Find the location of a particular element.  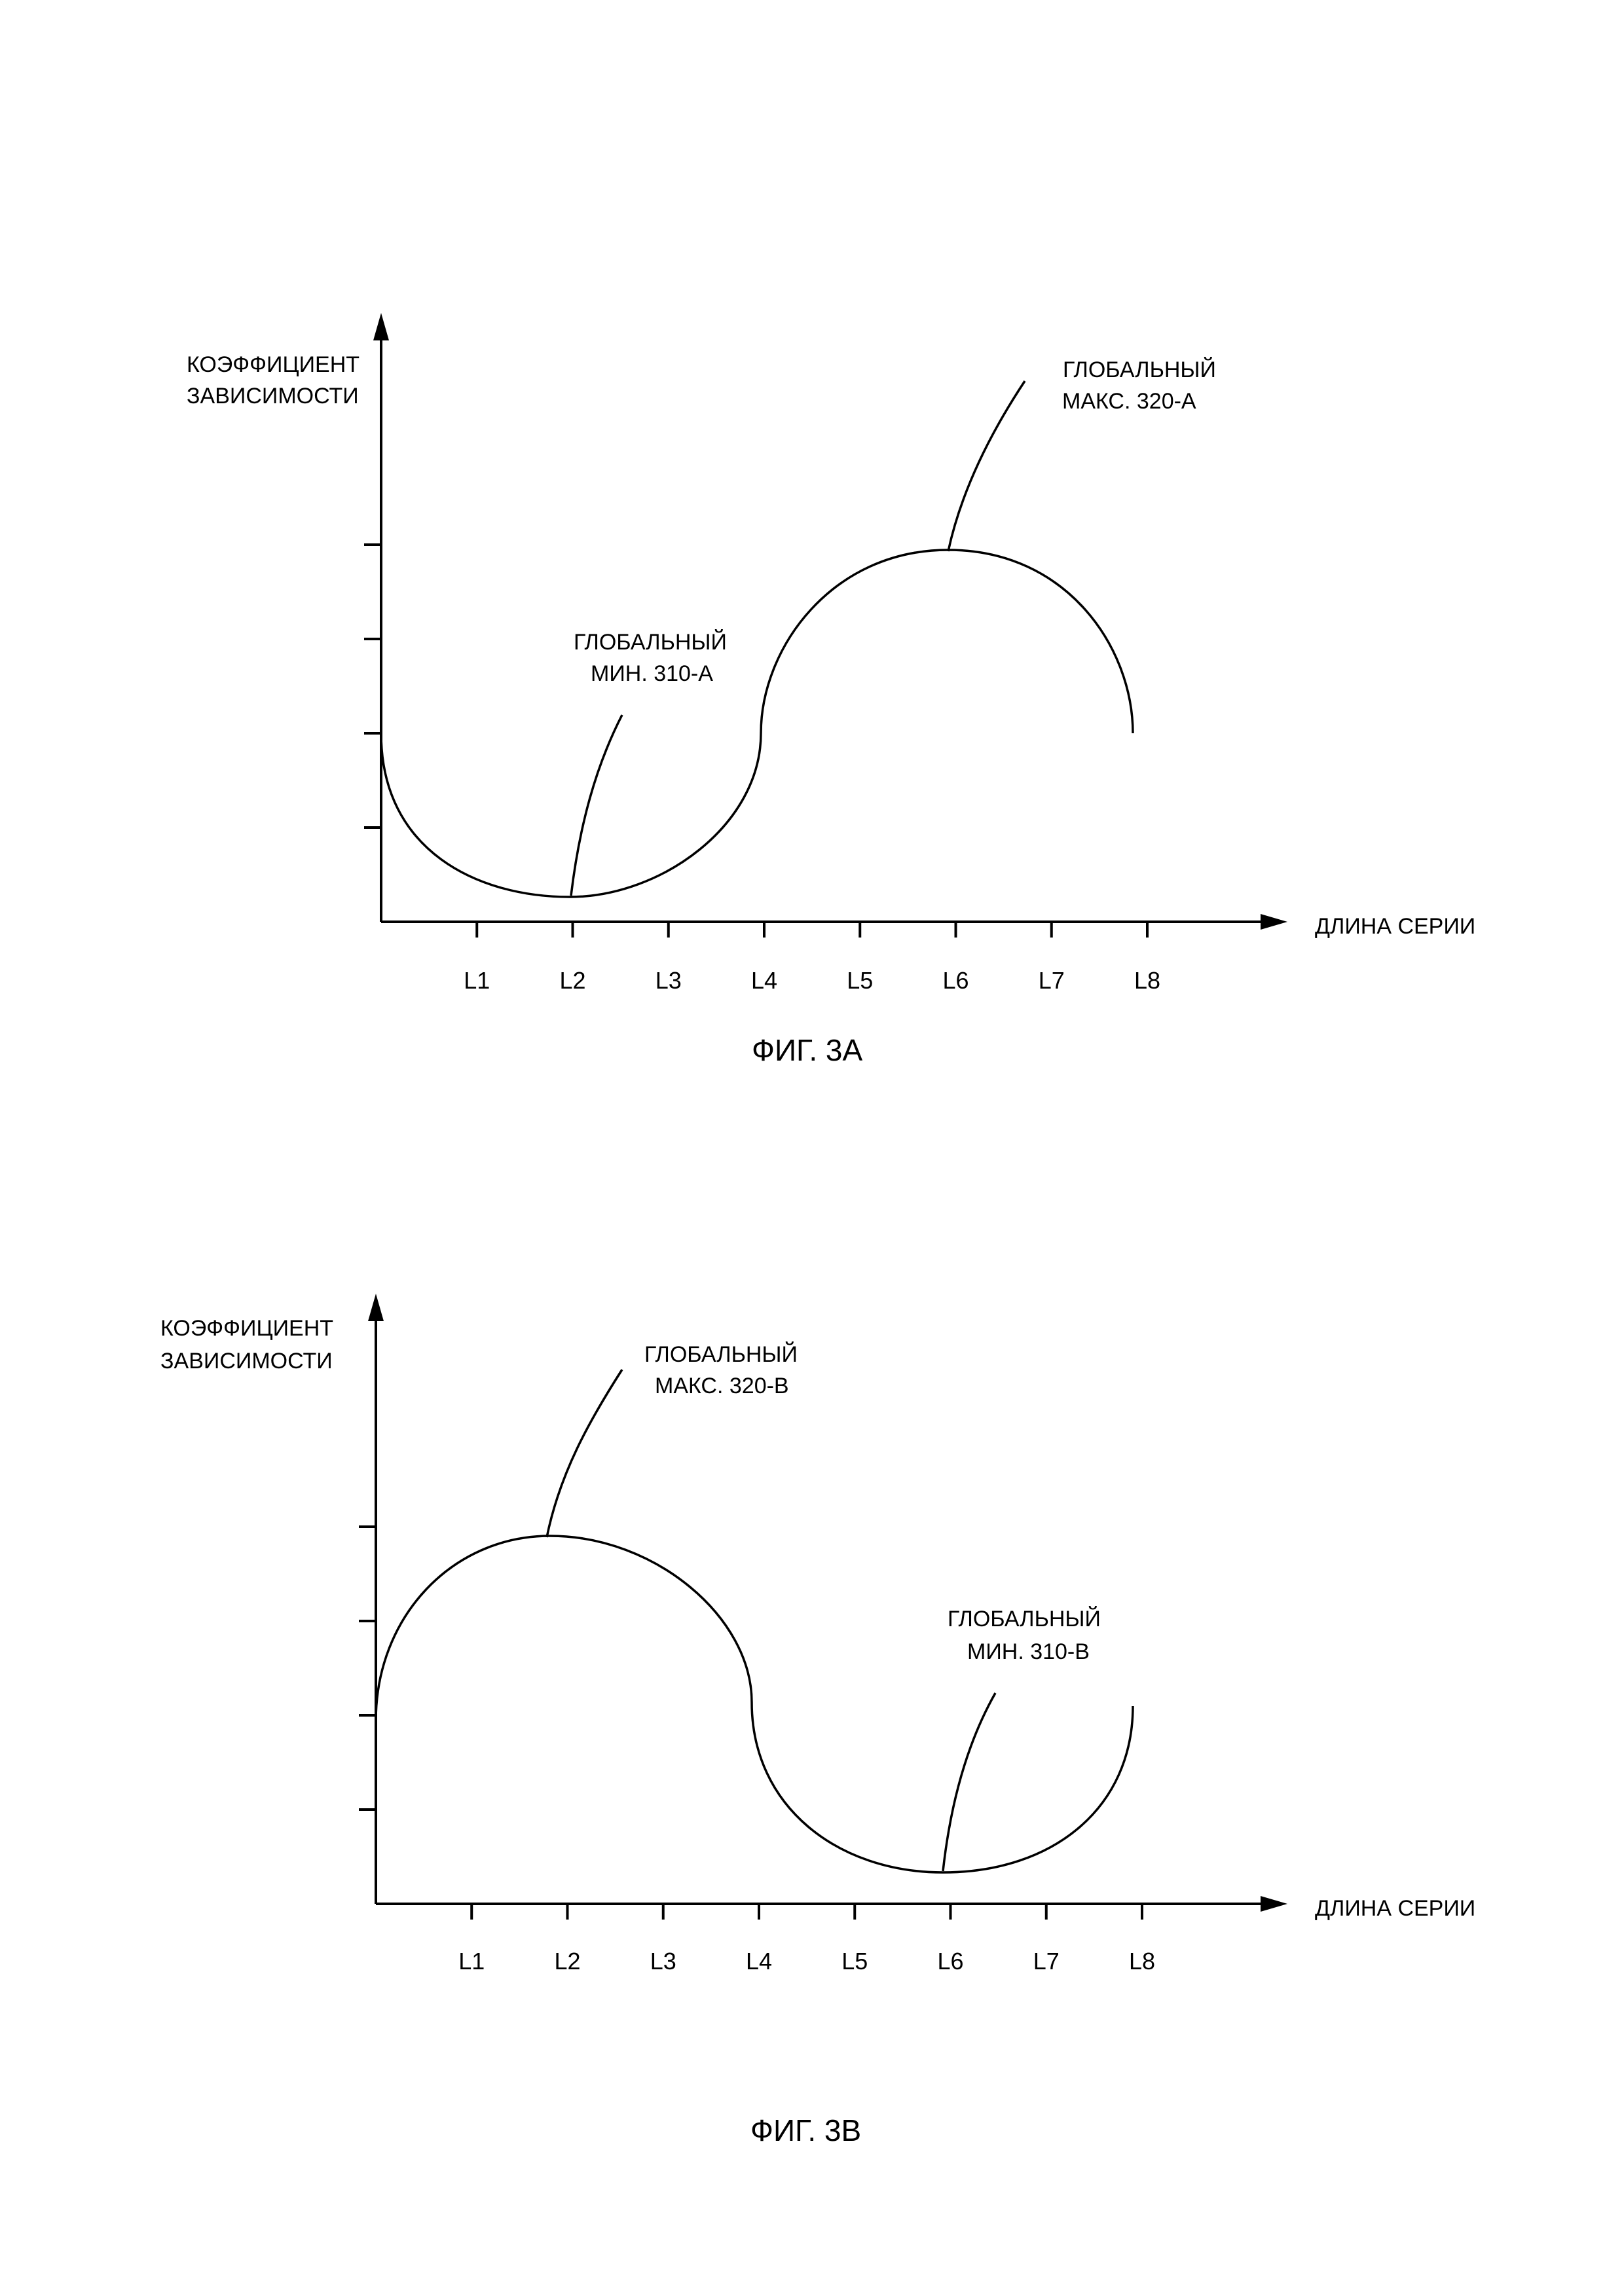

fig3a-ticks is located at coordinates (755, 741).